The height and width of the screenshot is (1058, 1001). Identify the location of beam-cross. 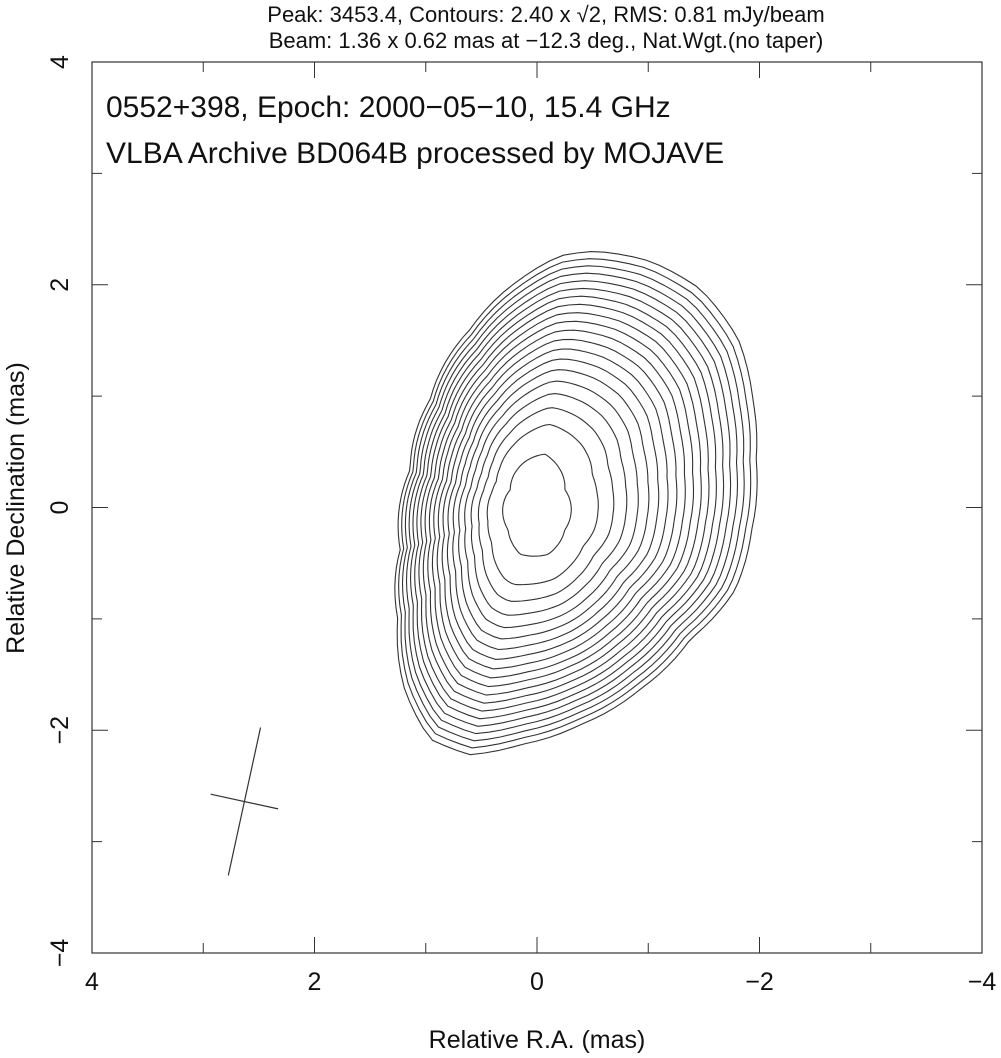
(244, 801).